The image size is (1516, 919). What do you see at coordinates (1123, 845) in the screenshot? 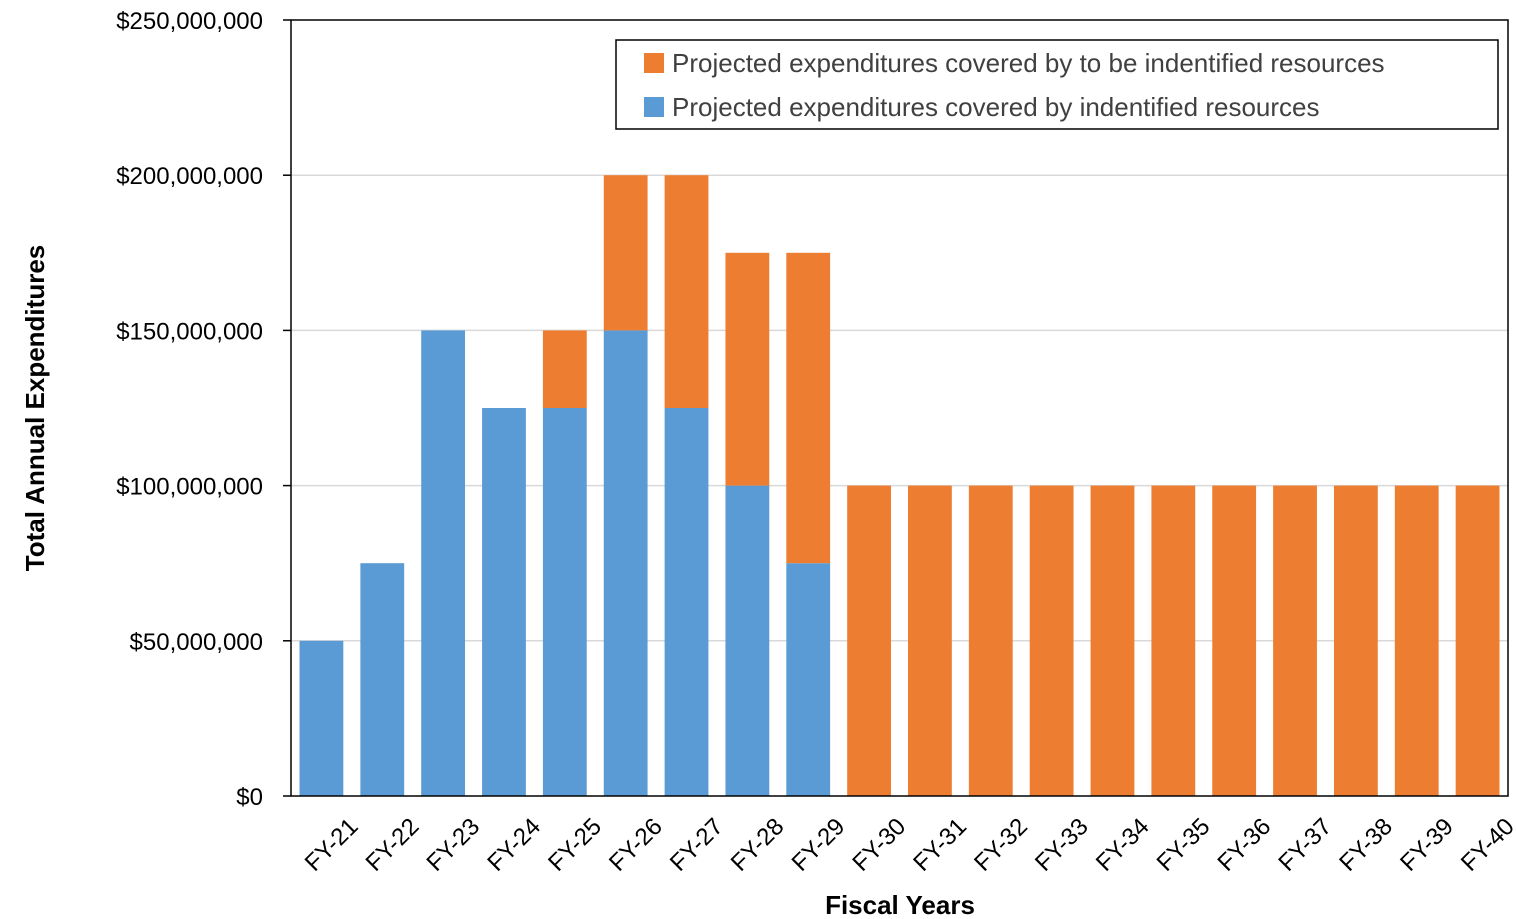
I see `x-tick-label: FY-34` at bounding box center [1123, 845].